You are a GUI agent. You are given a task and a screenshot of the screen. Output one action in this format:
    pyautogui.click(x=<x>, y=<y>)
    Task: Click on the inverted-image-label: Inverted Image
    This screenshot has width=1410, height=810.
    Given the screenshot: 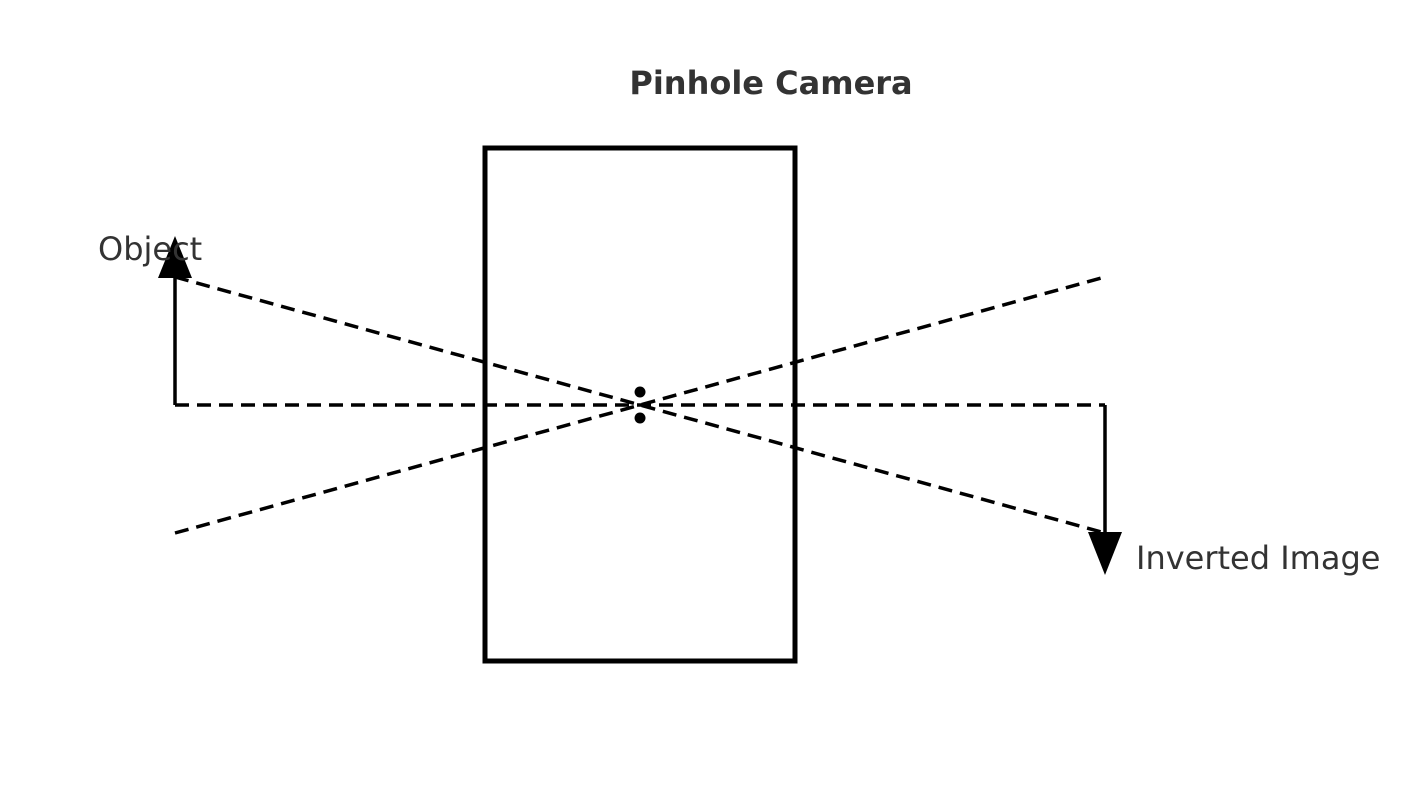 What is the action you would take?
    pyautogui.click(x=1258, y=558)
    